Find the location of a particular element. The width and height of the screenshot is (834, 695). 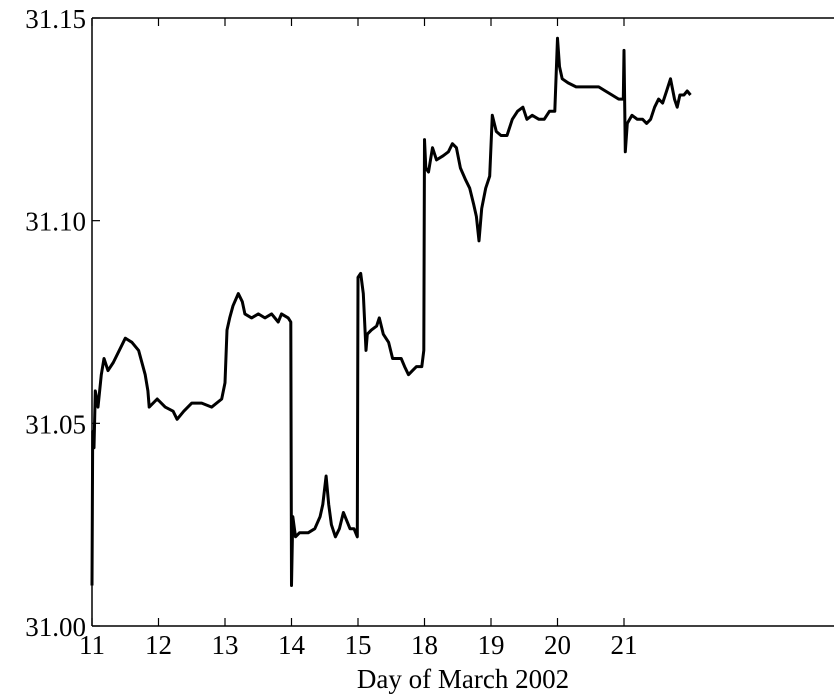

x-axis-label: Day of March 2002 is located at coordinates (463, 679).